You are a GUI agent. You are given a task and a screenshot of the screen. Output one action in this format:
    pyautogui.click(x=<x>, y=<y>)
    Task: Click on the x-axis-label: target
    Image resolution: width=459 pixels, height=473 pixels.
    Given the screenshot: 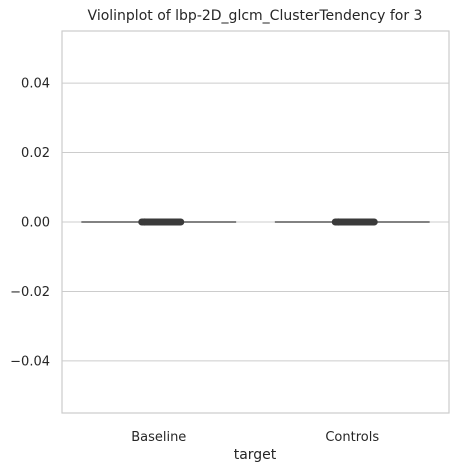 What is the action you would take?
    pyautogui.click(x=255, y=455)
    